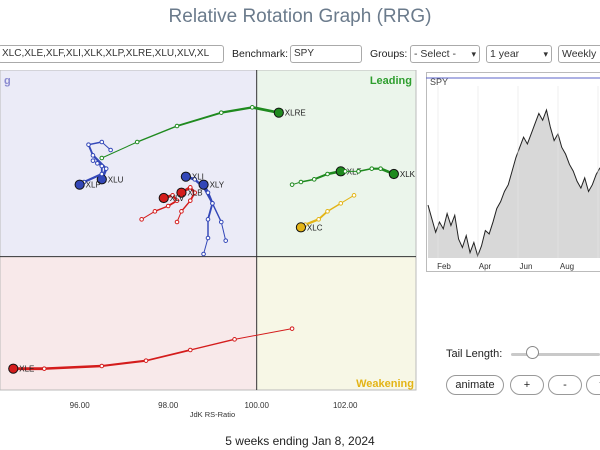 The image size is (600, 450). I want to click on step-forward-button: +, so click(527, 385).